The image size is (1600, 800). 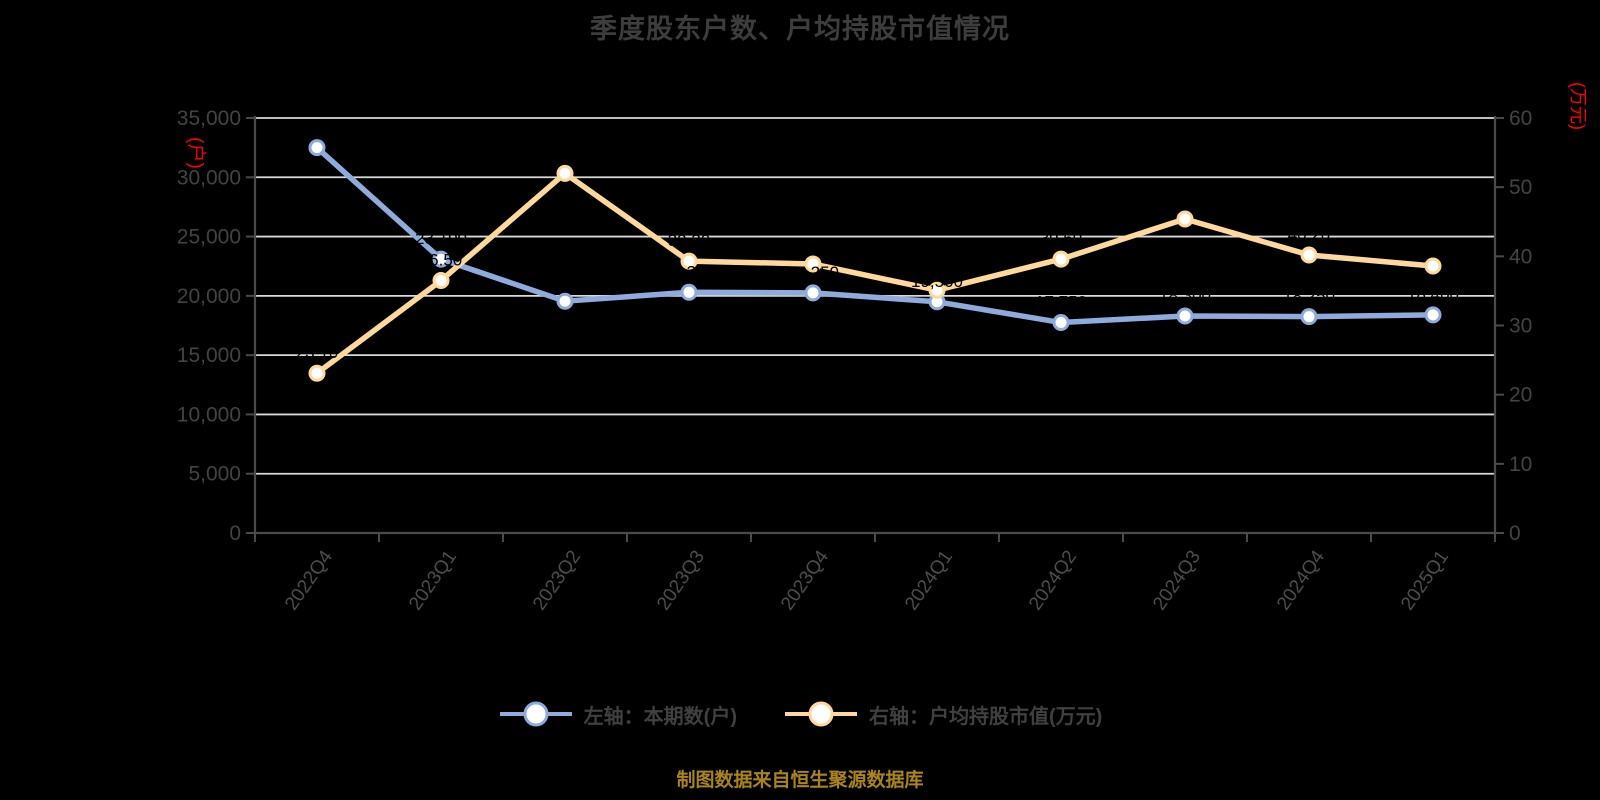 I want to click on data-label: 23.10, so click(x=317, y=352).